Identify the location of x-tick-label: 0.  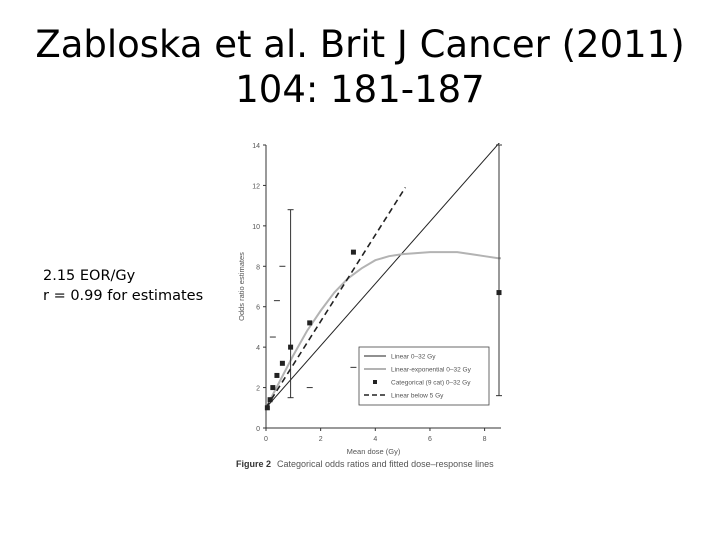
(266, 439).